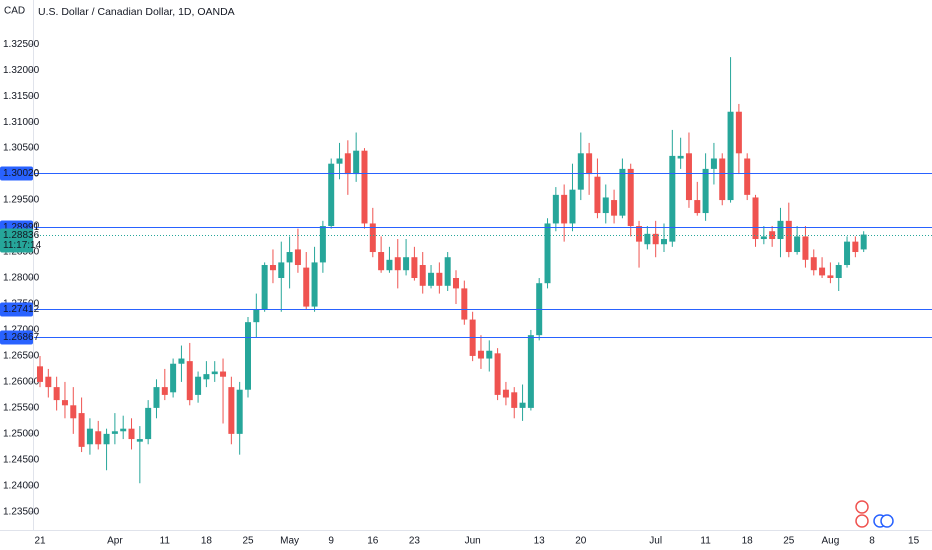 The image size is (932, 550). I want to click on x-tick-label: 8, so click(872, 541).